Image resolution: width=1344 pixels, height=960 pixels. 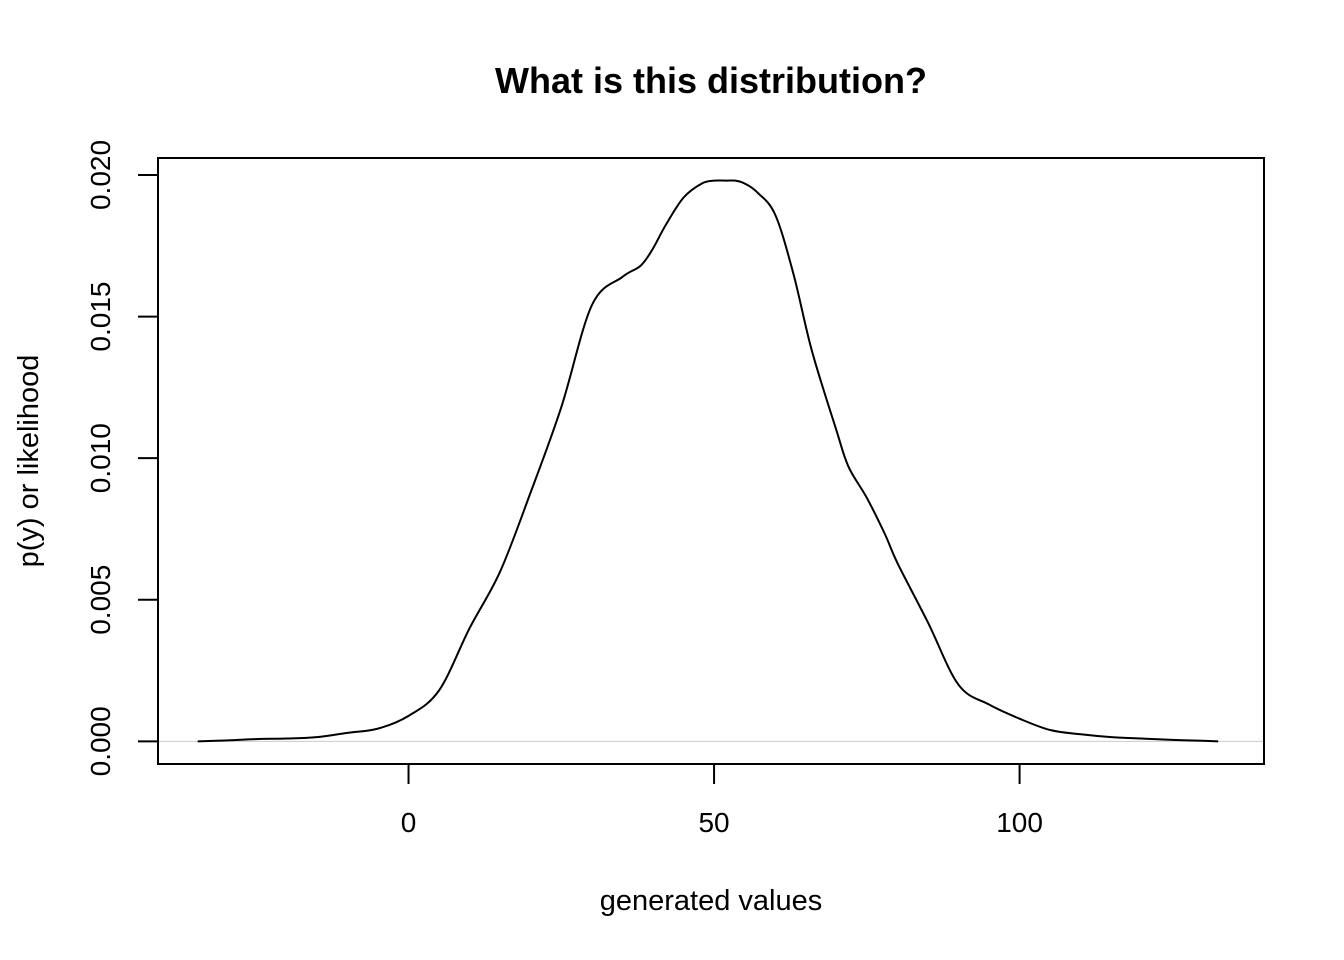 I want to click on y-tick-label: 0.010, so click(x=100, y=458).